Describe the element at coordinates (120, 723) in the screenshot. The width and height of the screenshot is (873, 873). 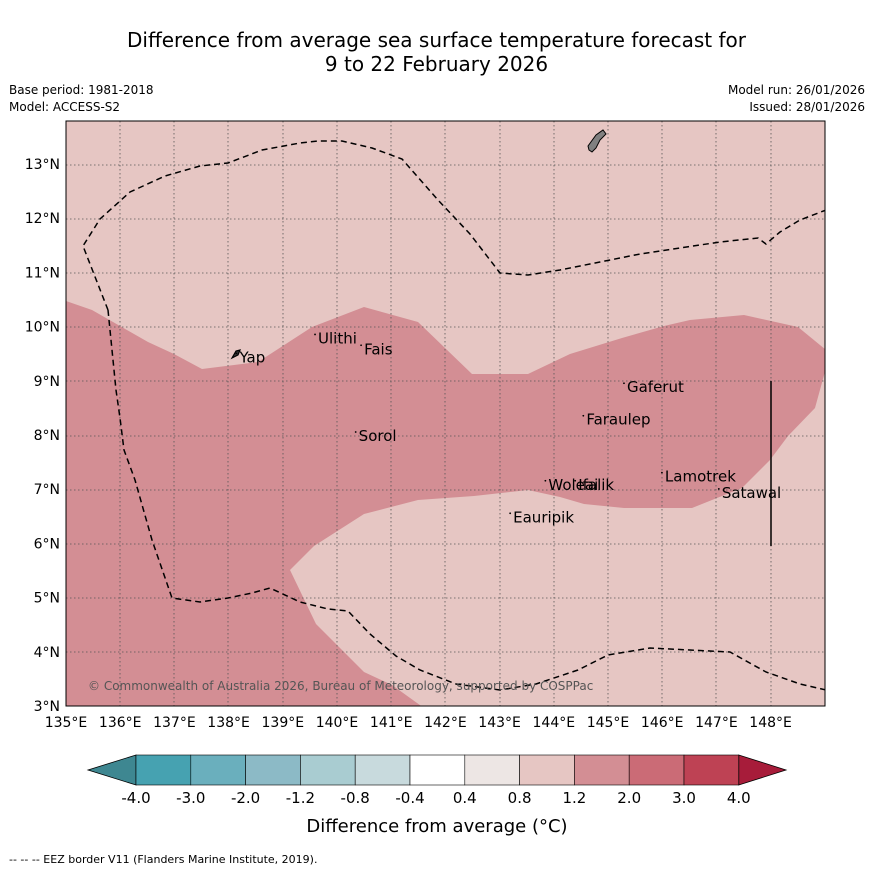
I see `lon-tick-label: 136°E` at that location.